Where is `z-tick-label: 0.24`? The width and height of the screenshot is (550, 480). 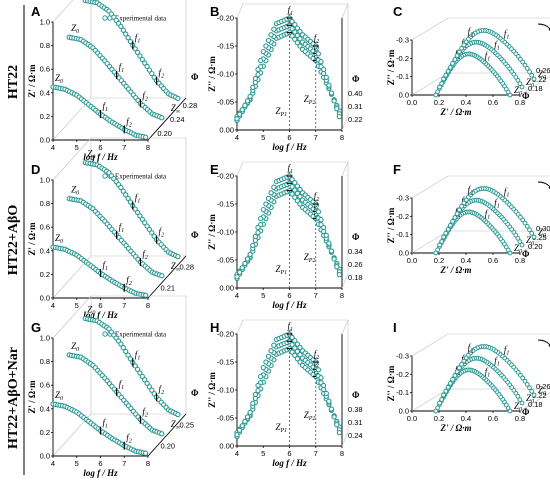
z-tick-label: 0.24 is located at coordinates (177, 119).